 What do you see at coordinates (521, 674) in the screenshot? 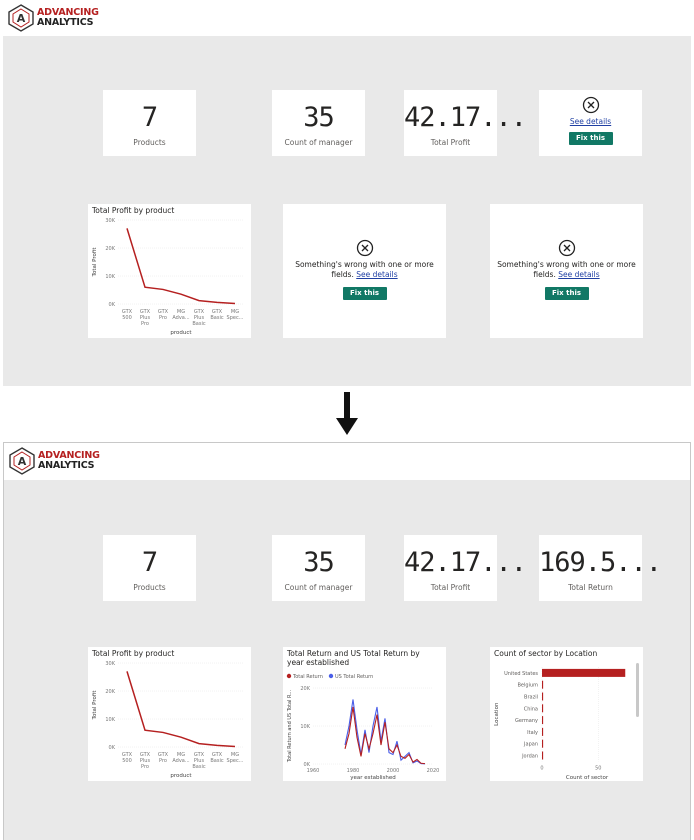
I see `y-tick-label: United States` at bounding box center [521, 674].